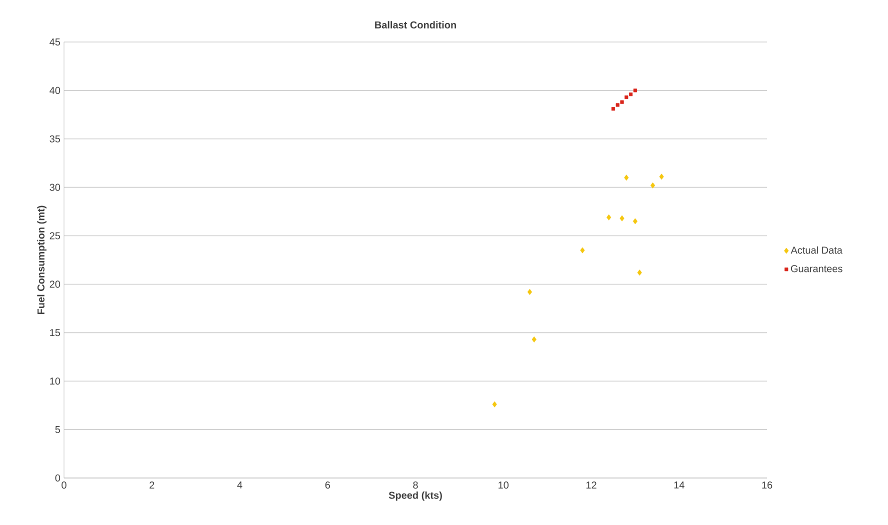 The height and width of the screenshot is (525, 888). Describe the element at coordinates (55, 42) in the screenshot. I see `y-tick-label: 45` at that location.